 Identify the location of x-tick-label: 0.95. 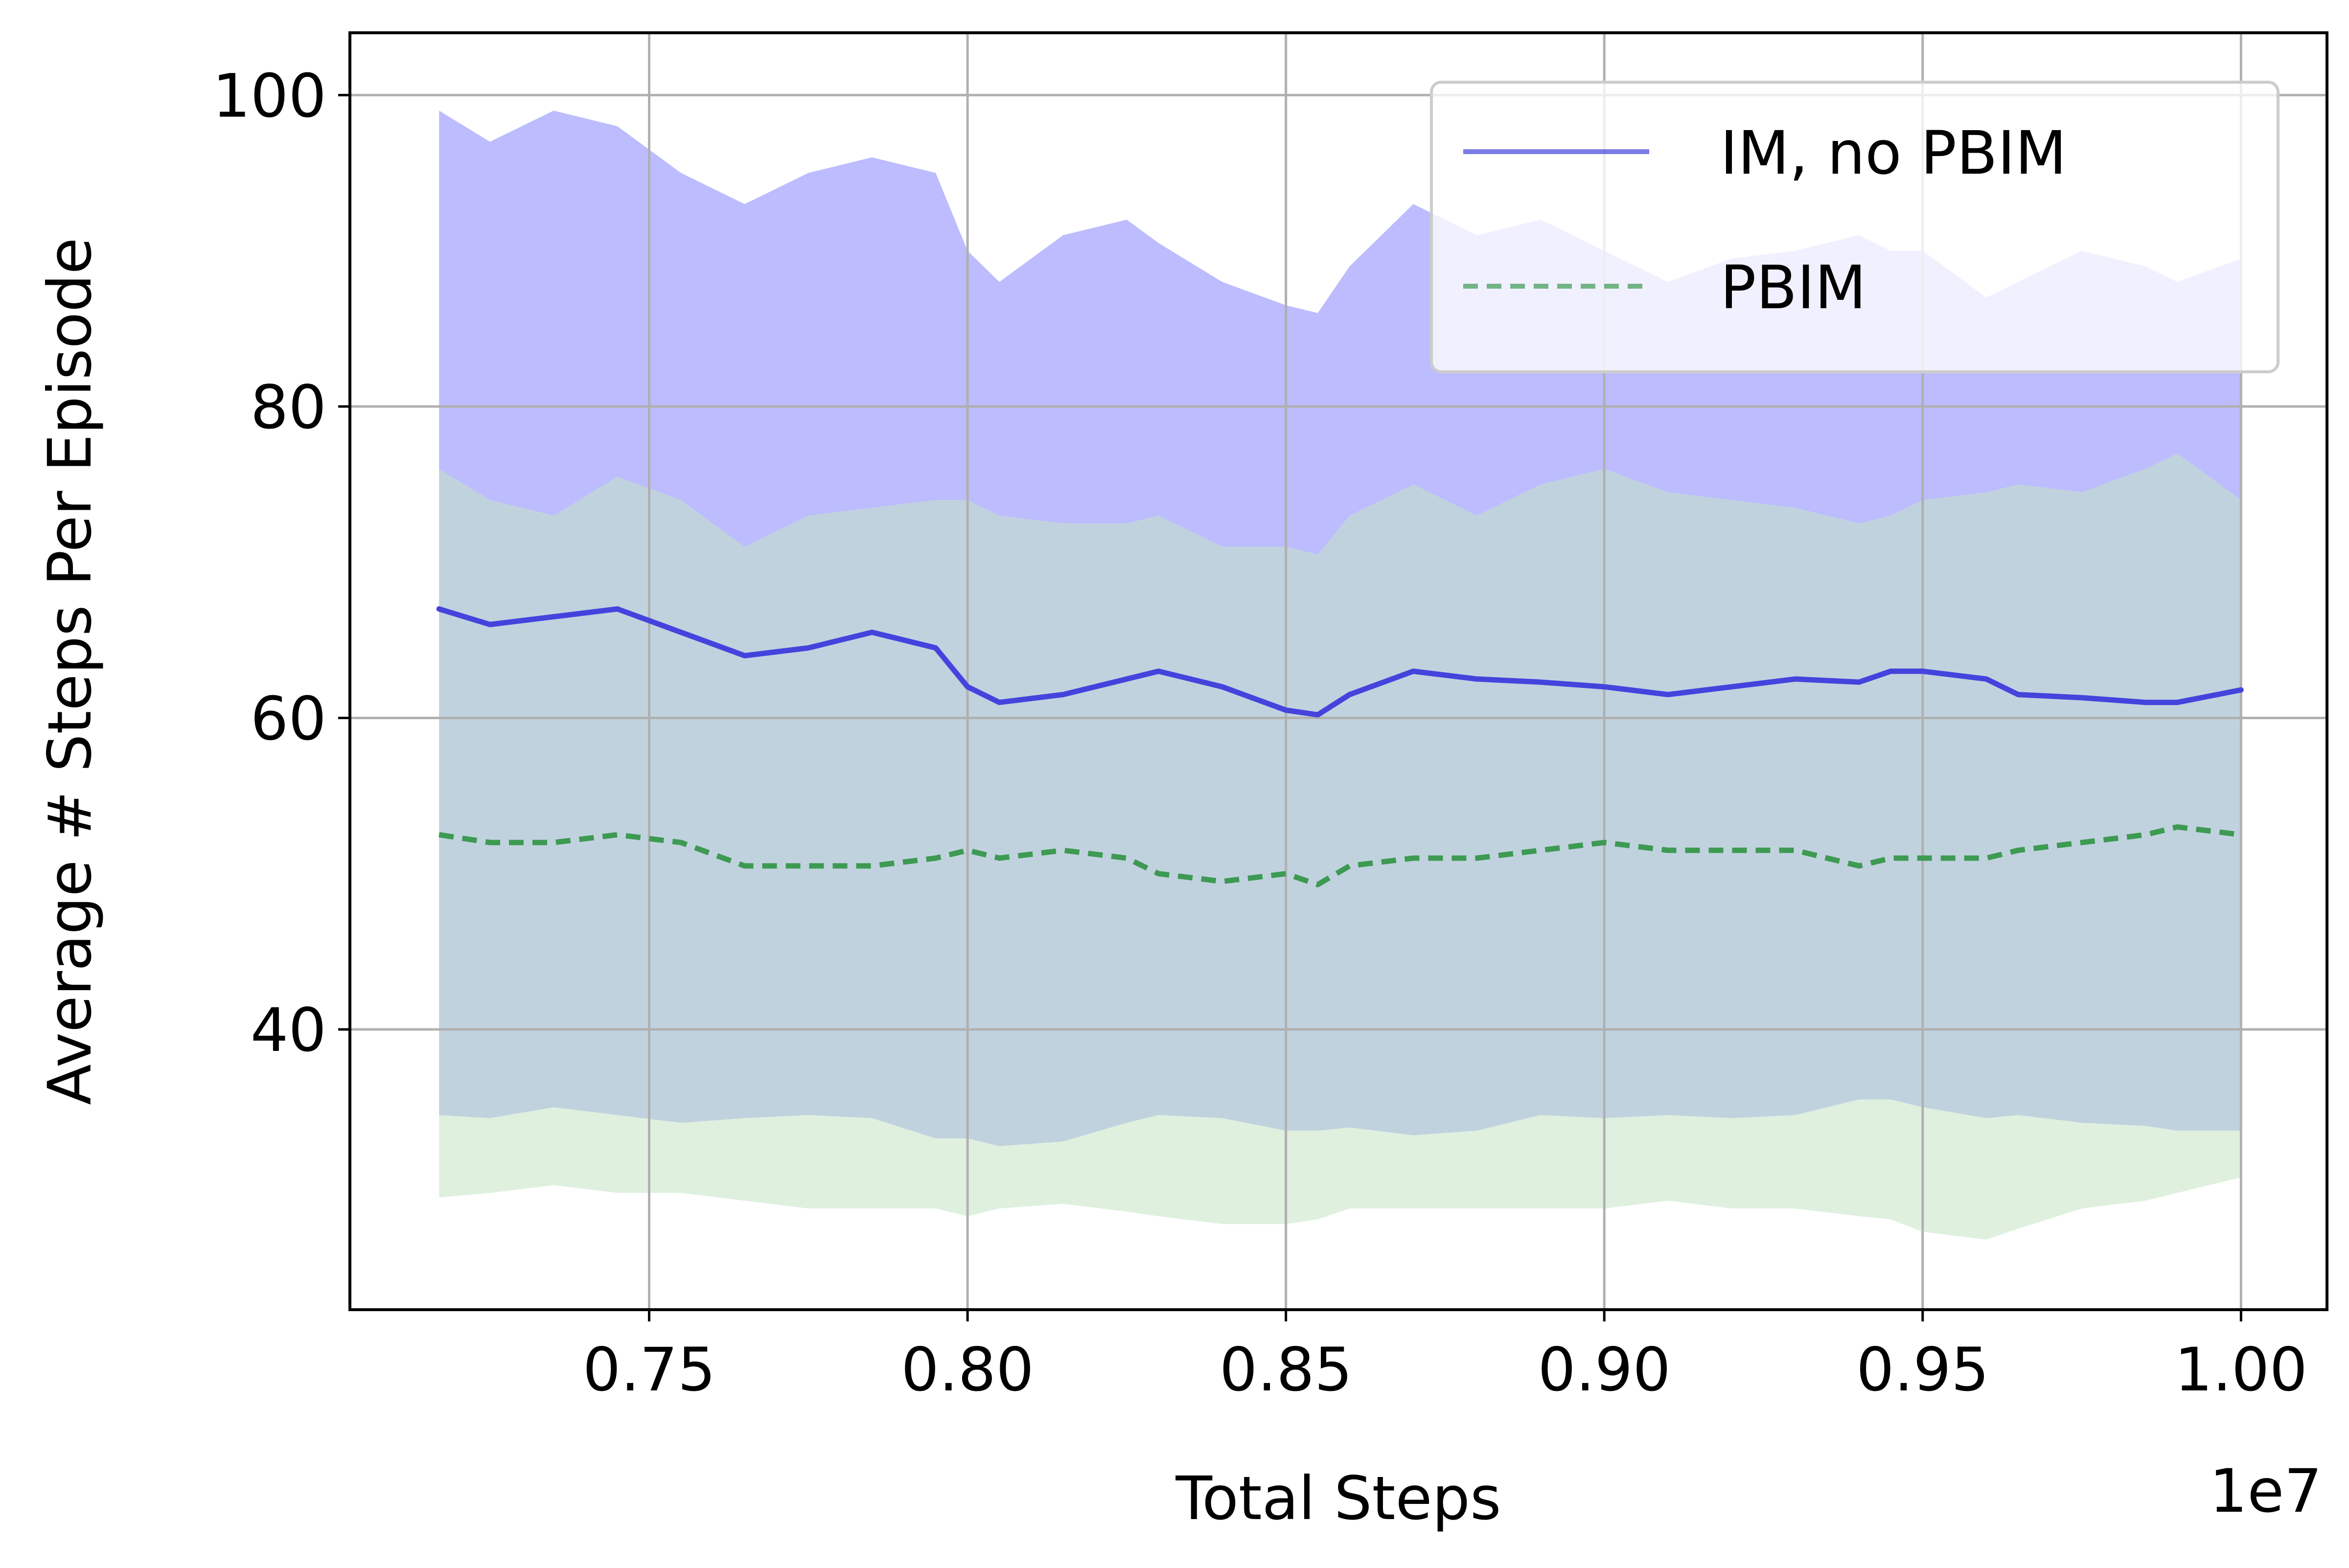
(1922, 1370).